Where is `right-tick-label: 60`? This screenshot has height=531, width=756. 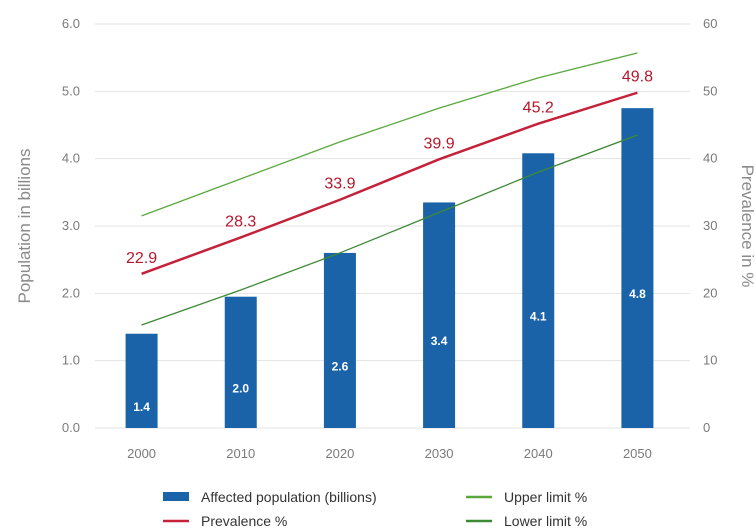
right-tick-label: 60 is located at coordinates (710, 23).